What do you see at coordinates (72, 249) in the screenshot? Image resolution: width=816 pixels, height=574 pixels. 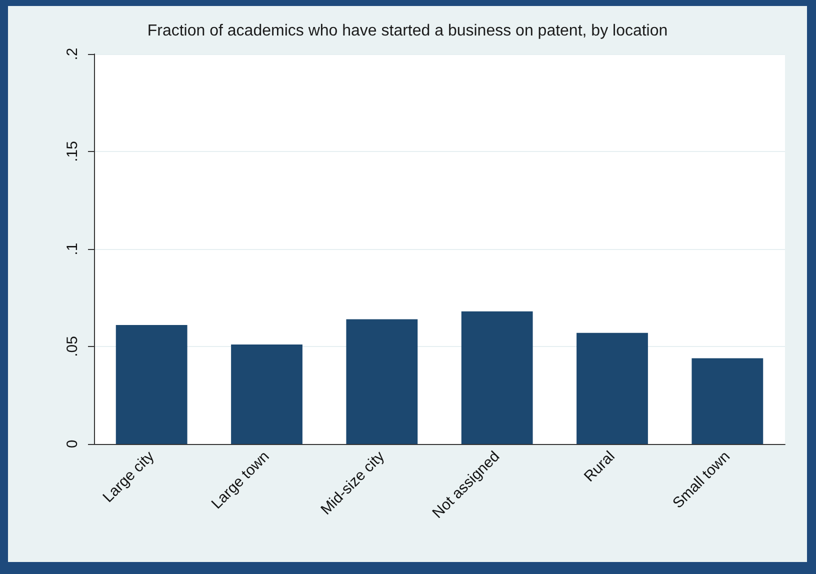 I see `y-tick-label: .1` at bounding box center [72, 249].